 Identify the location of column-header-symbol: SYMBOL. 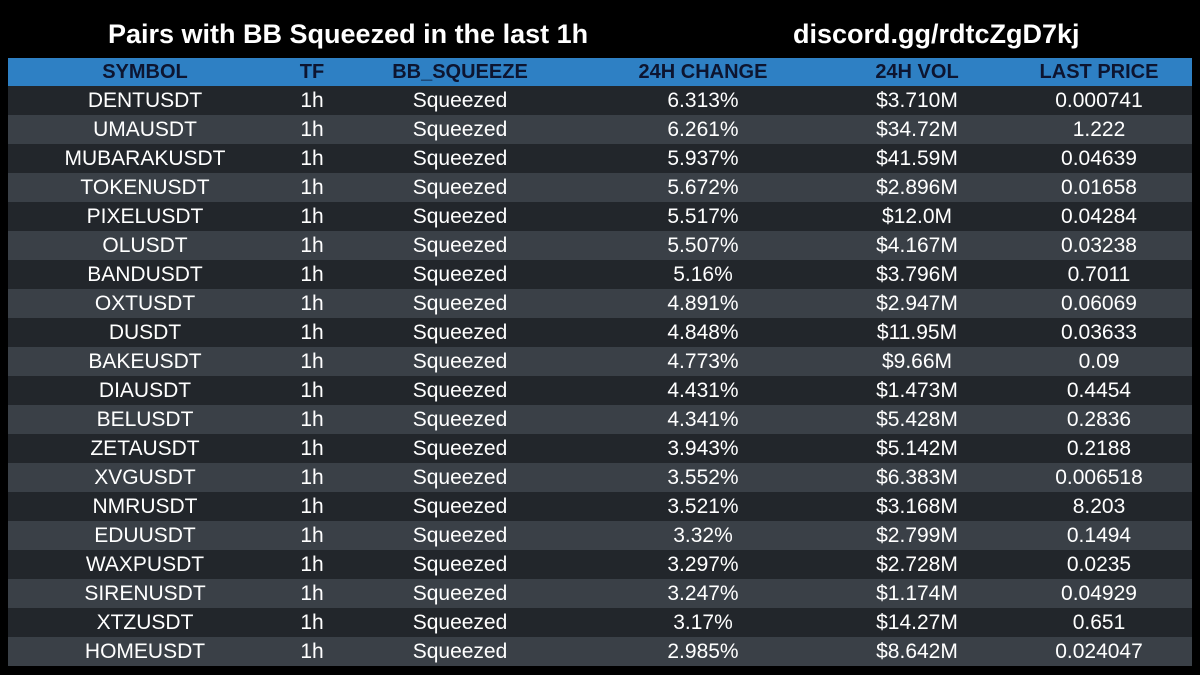
(145, 72).